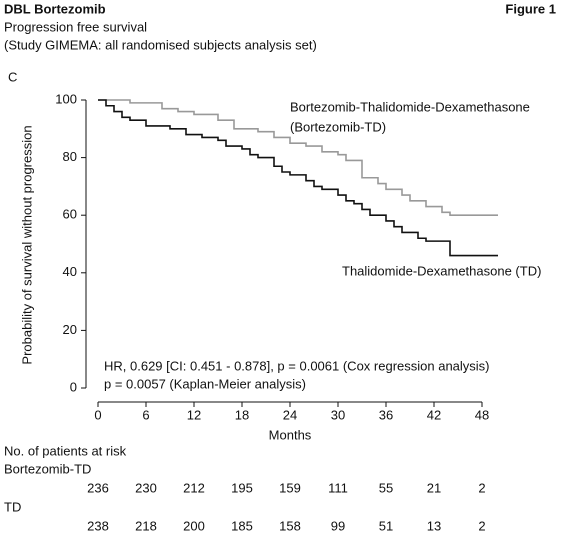  What do you see at coordinates (338, 126) in the screenshot?
I see `series-label: (Bortezomib-TD)` at bounding box center [338, 126].